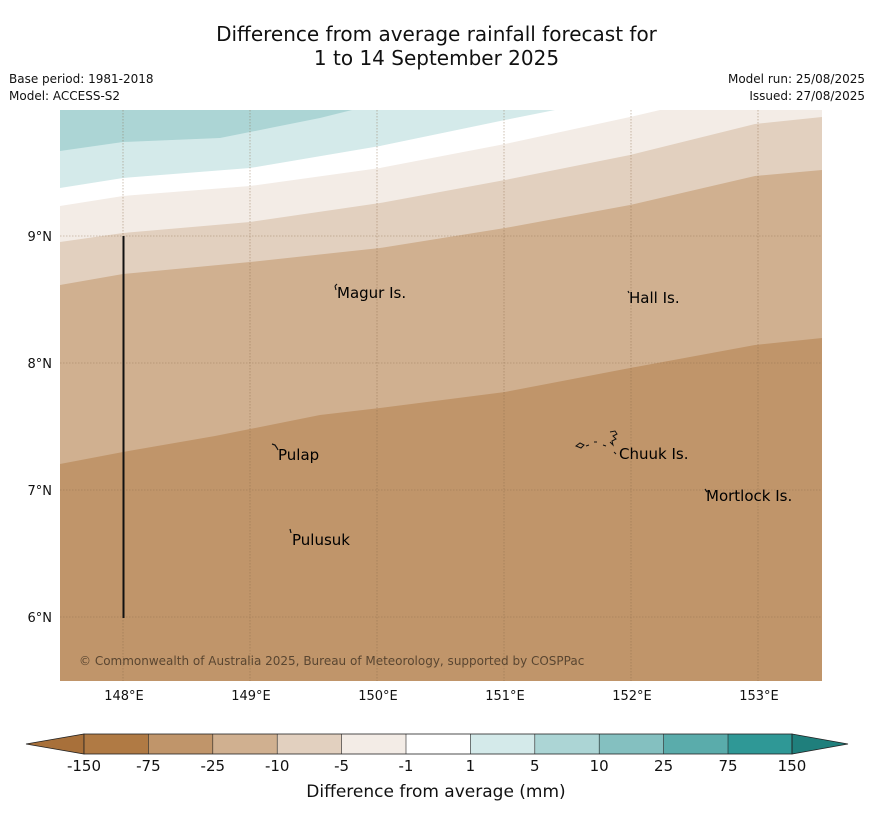 The height and width of the screenshot is (816, 873). What do you see at coordinates (505, 696) in the screenshot?
I see `lon-label-151e: 151°E` at bounding box center [505, 696].